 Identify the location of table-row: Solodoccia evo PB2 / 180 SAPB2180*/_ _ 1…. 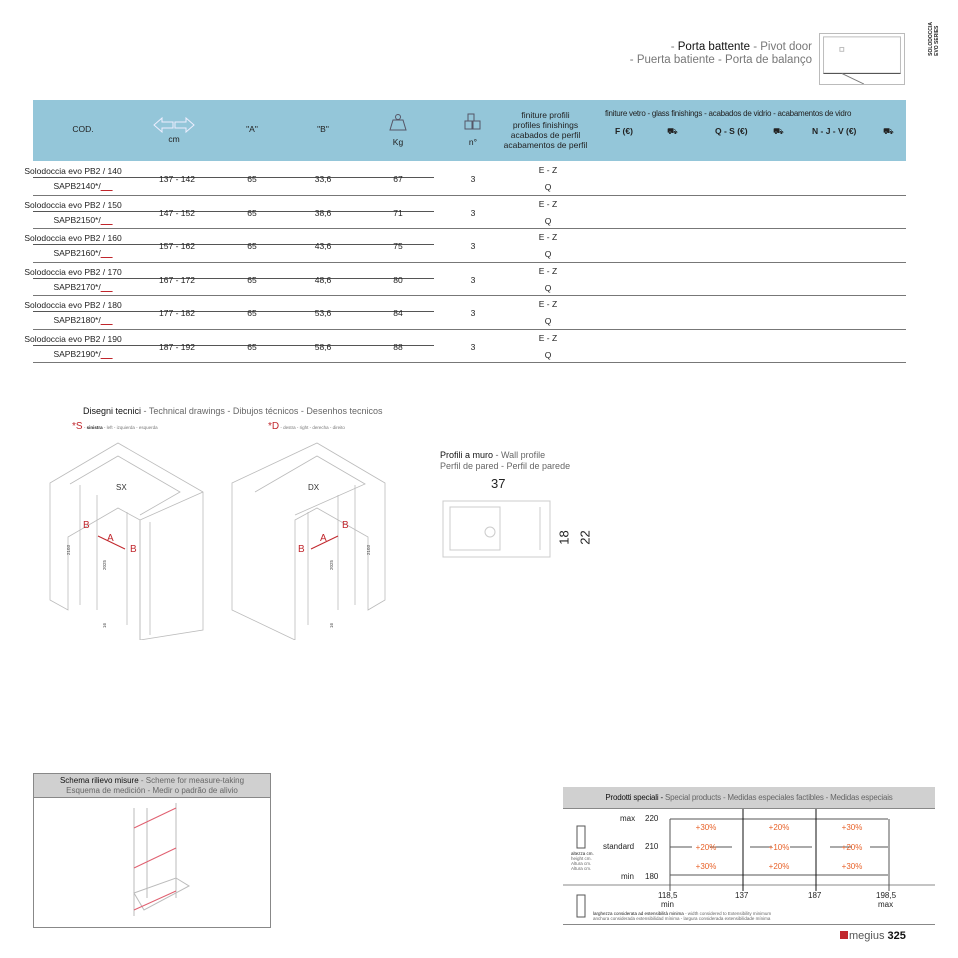
(465, 313).